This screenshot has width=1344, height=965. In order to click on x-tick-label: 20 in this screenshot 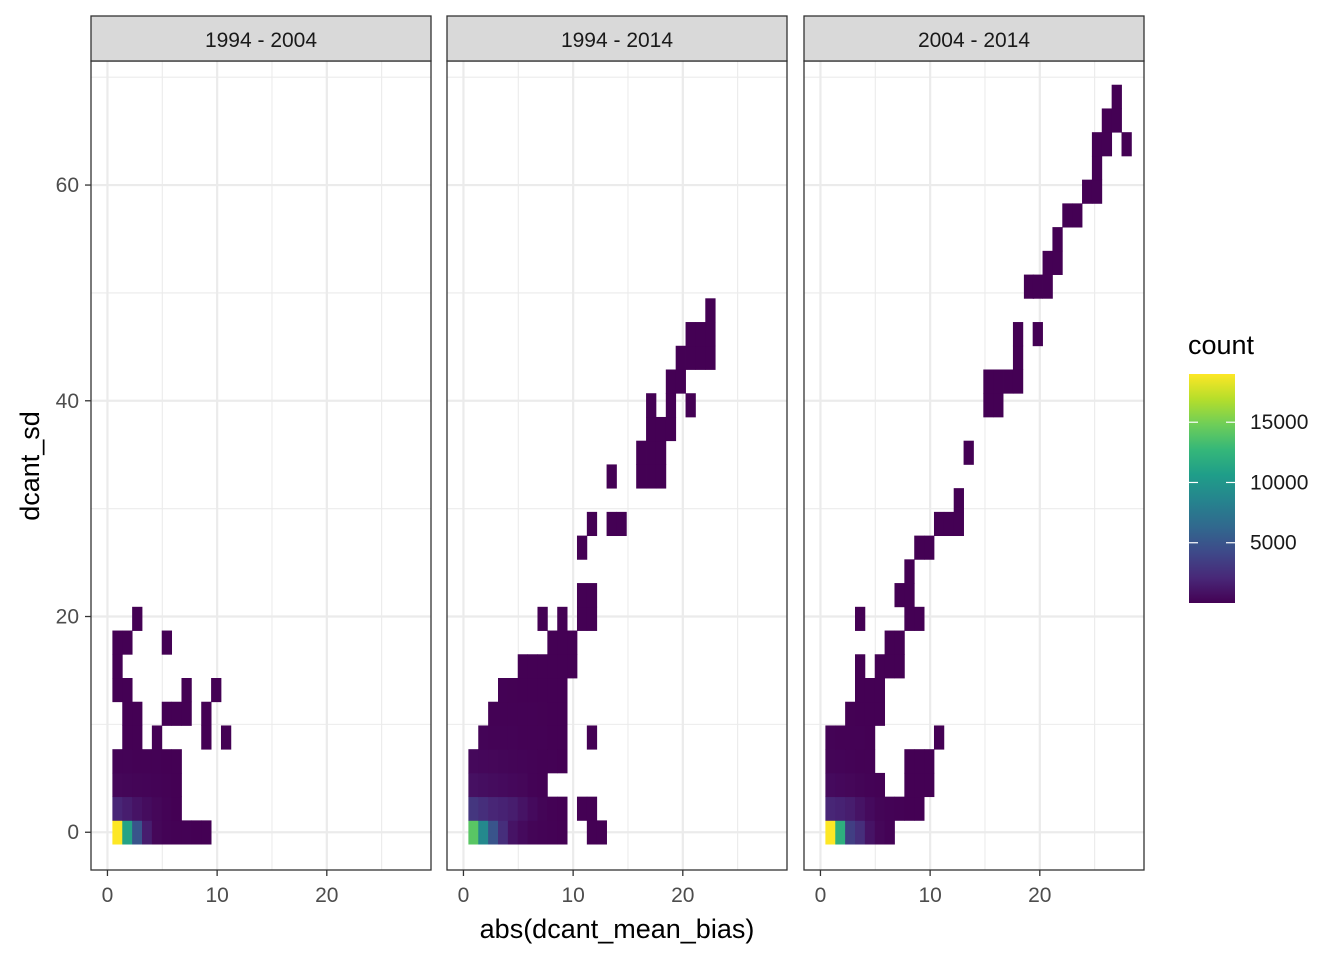, I will do `click(682, 895)`.